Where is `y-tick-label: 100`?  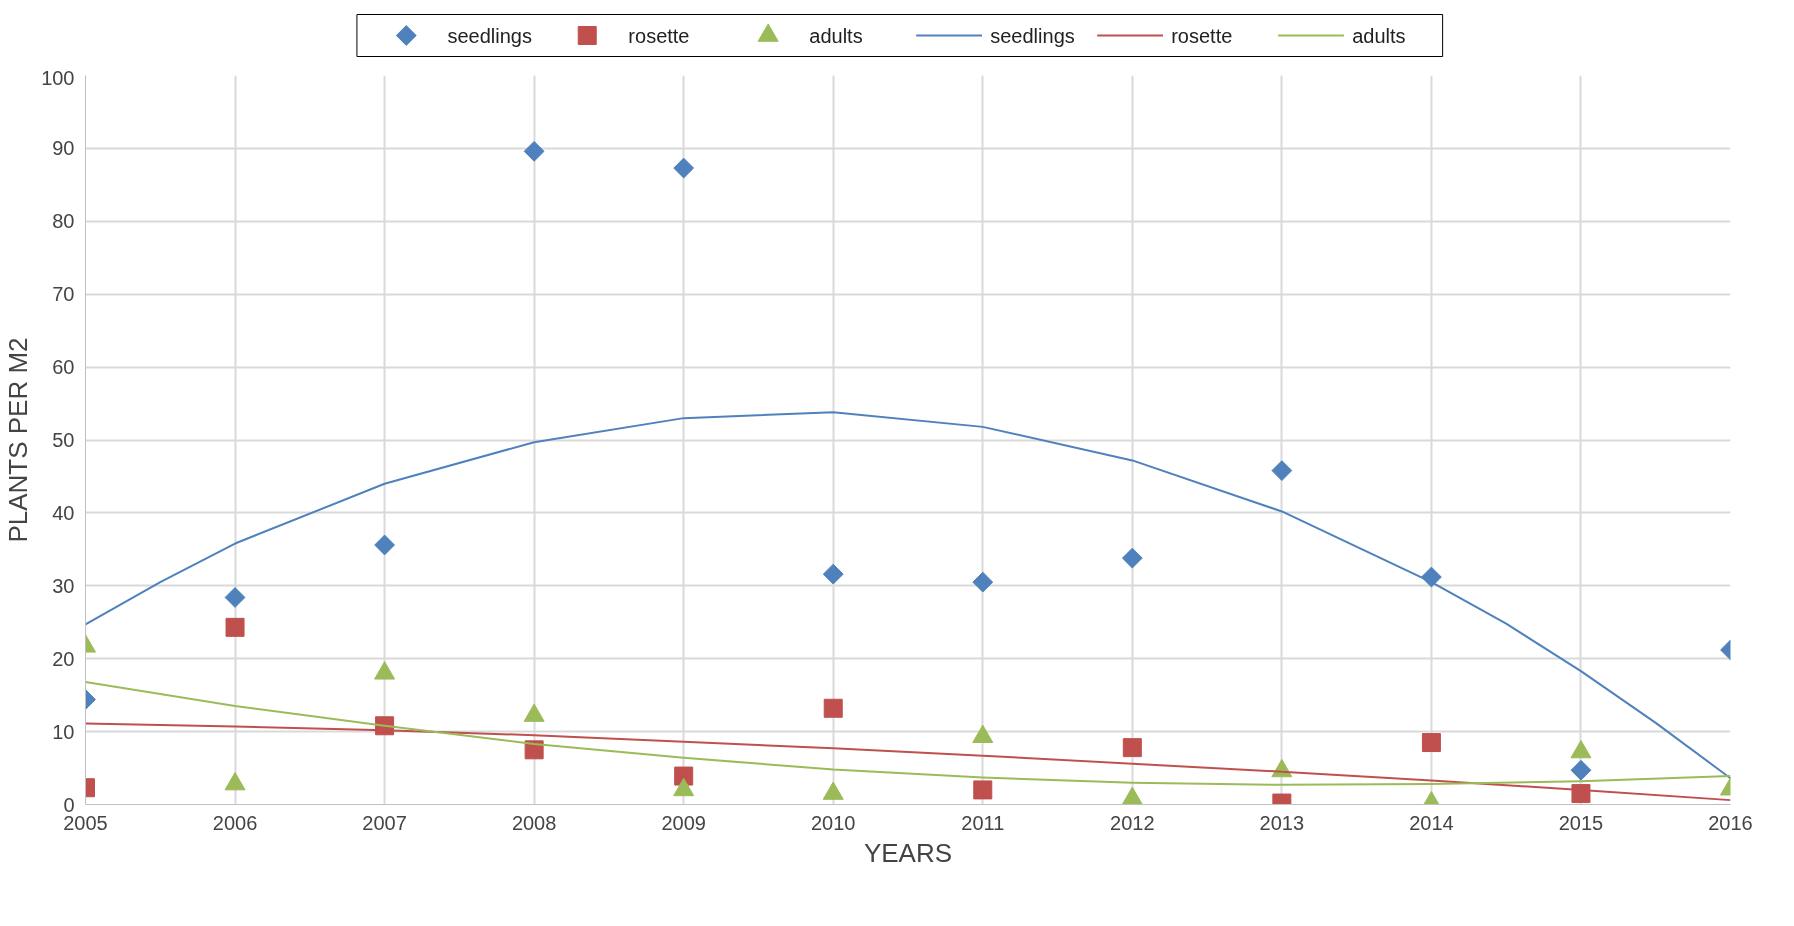 y-tick-label: 100 is located at coordinates (58, 77).